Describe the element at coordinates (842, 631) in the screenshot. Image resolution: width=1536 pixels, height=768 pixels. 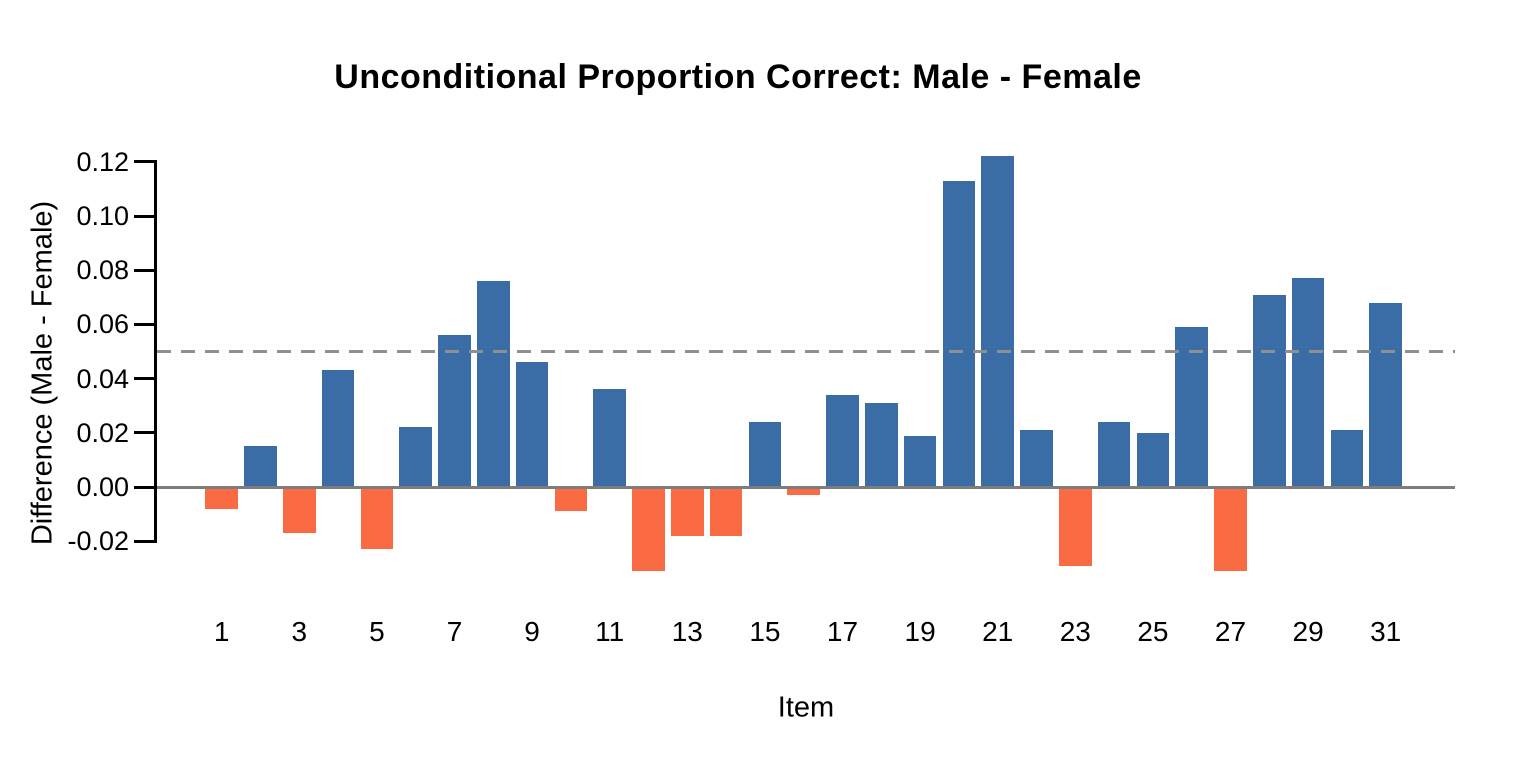
I see `x-tick-label: 17` at that location.